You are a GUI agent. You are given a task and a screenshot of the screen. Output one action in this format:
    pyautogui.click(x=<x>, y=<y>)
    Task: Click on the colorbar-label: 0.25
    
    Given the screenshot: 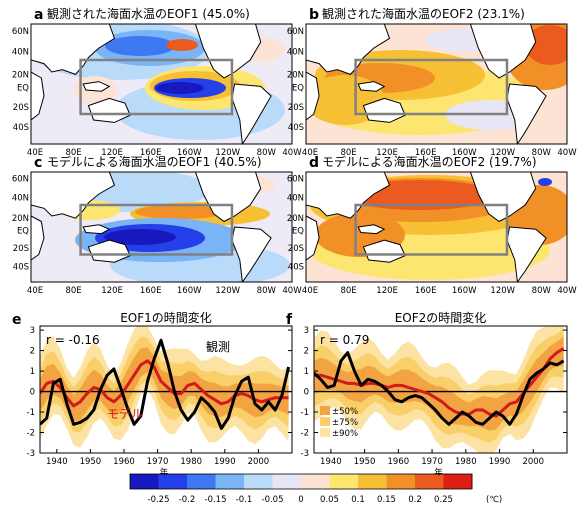 What is the action you would take?
    pyautogui.click(x=443, y=500)
    